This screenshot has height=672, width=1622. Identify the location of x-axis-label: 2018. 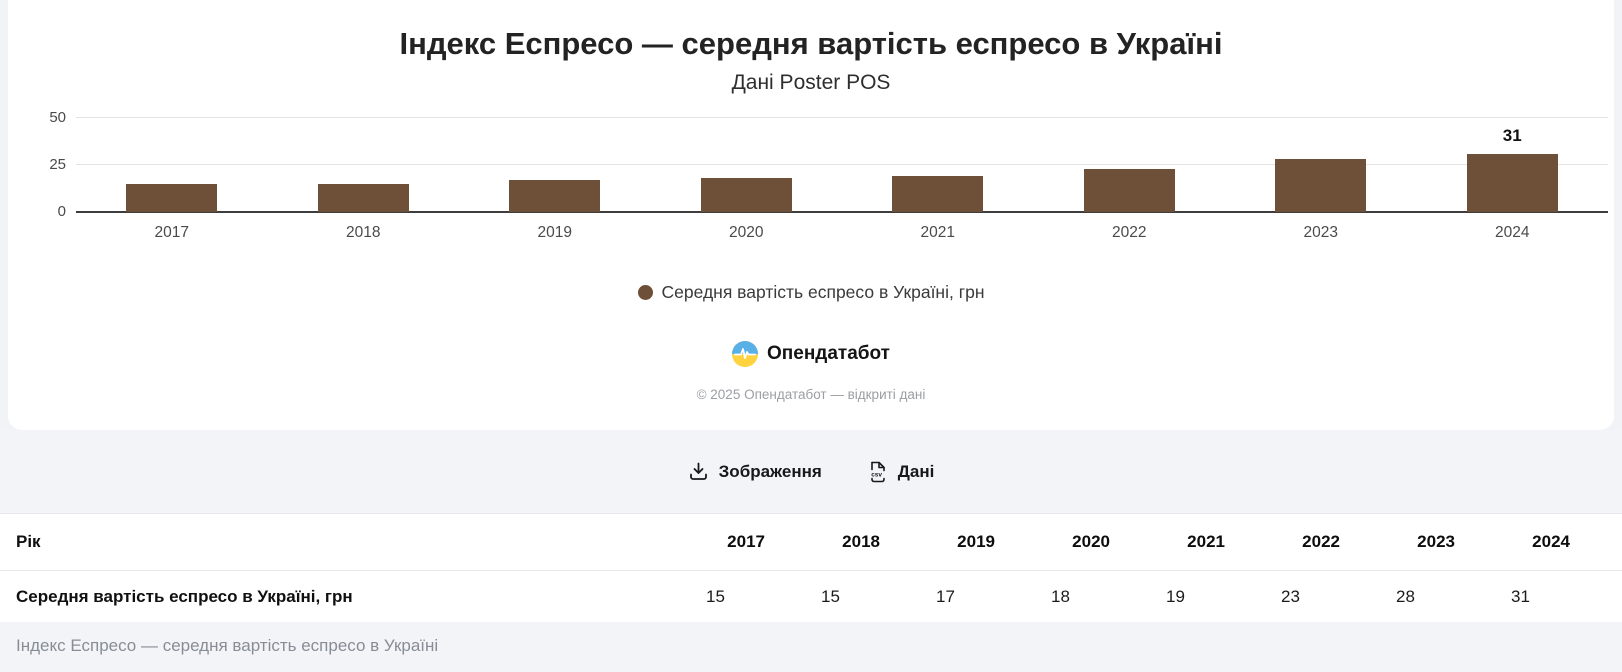
(363, 232).